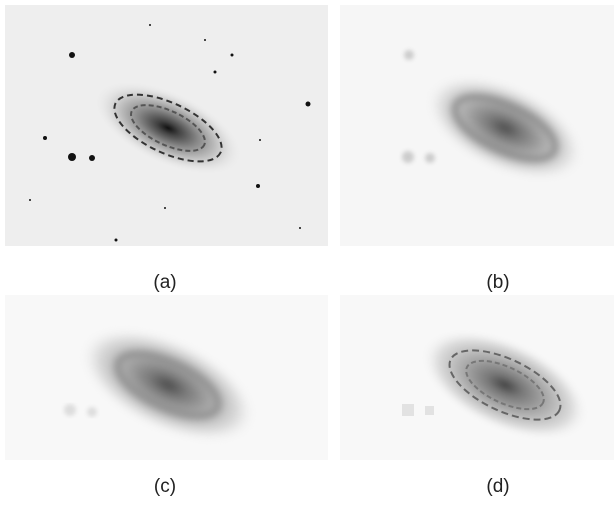 This screenshot has height=506, width=614. Describe the element at coordinates (165, 486) in the screenshot. I see `panel-label: (c)` at that location.